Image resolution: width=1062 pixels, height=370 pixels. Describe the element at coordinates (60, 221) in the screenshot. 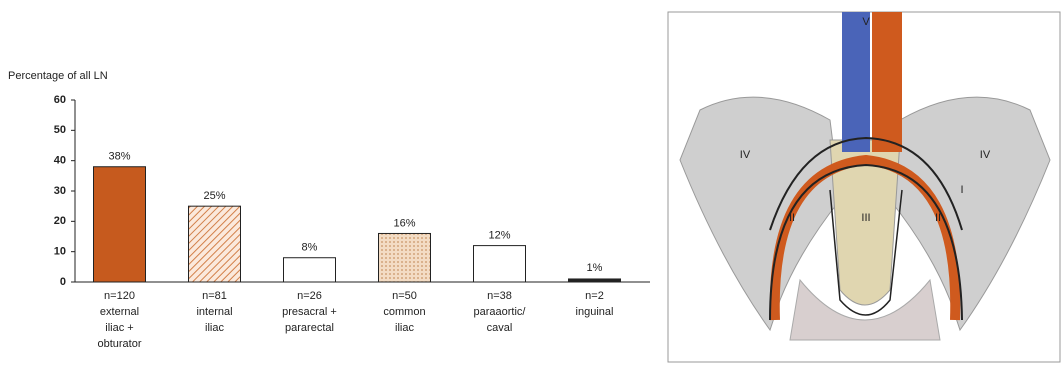

I see `y-tick-label: 20` at that location.